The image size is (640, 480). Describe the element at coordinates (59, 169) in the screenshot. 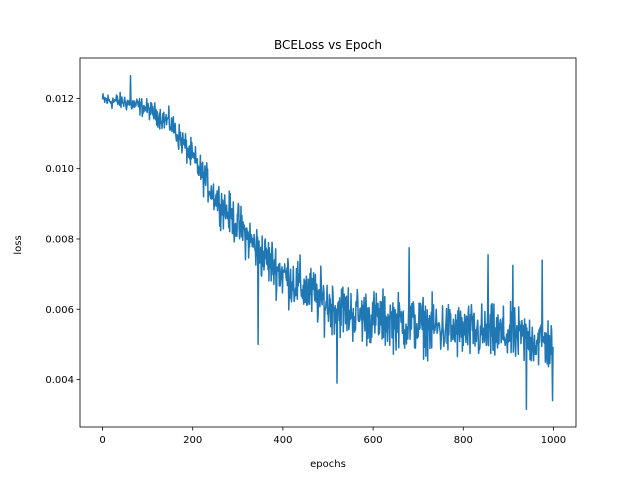

I see `y-tick-label: 0.010` at that location.